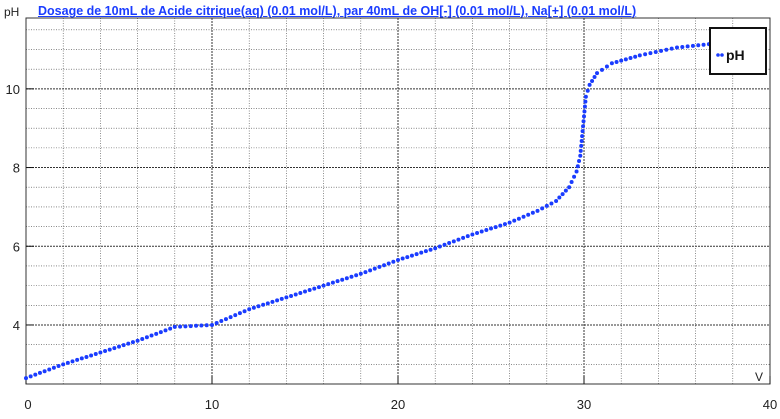  Describe the element at coordinates (11, 12) in the screenshot. I see `y-axis-label: pH` at that location.